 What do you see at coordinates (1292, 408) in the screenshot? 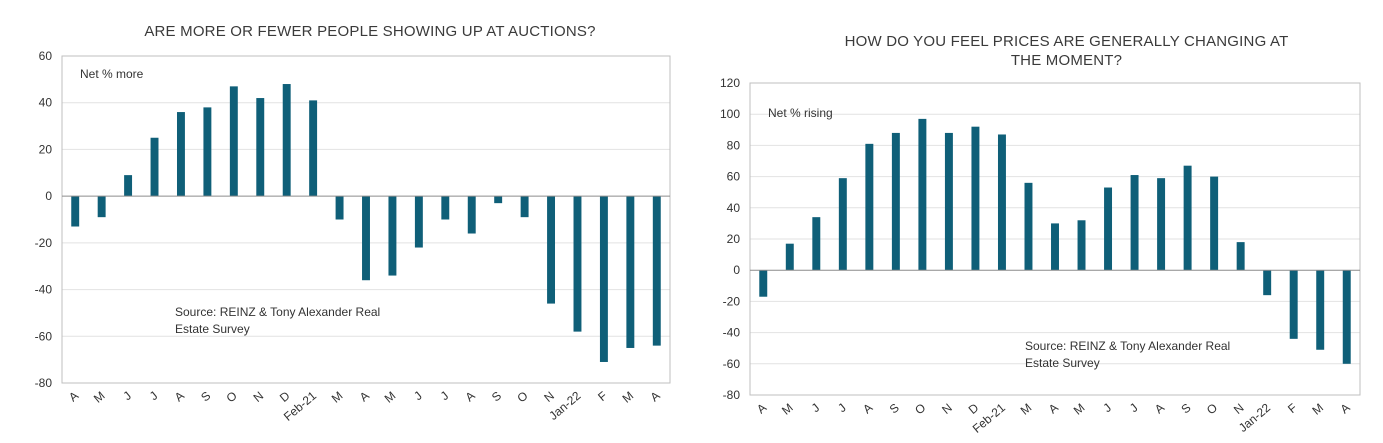
I see `prices-x-tick-label: F` at bounding box center [1292, 408].